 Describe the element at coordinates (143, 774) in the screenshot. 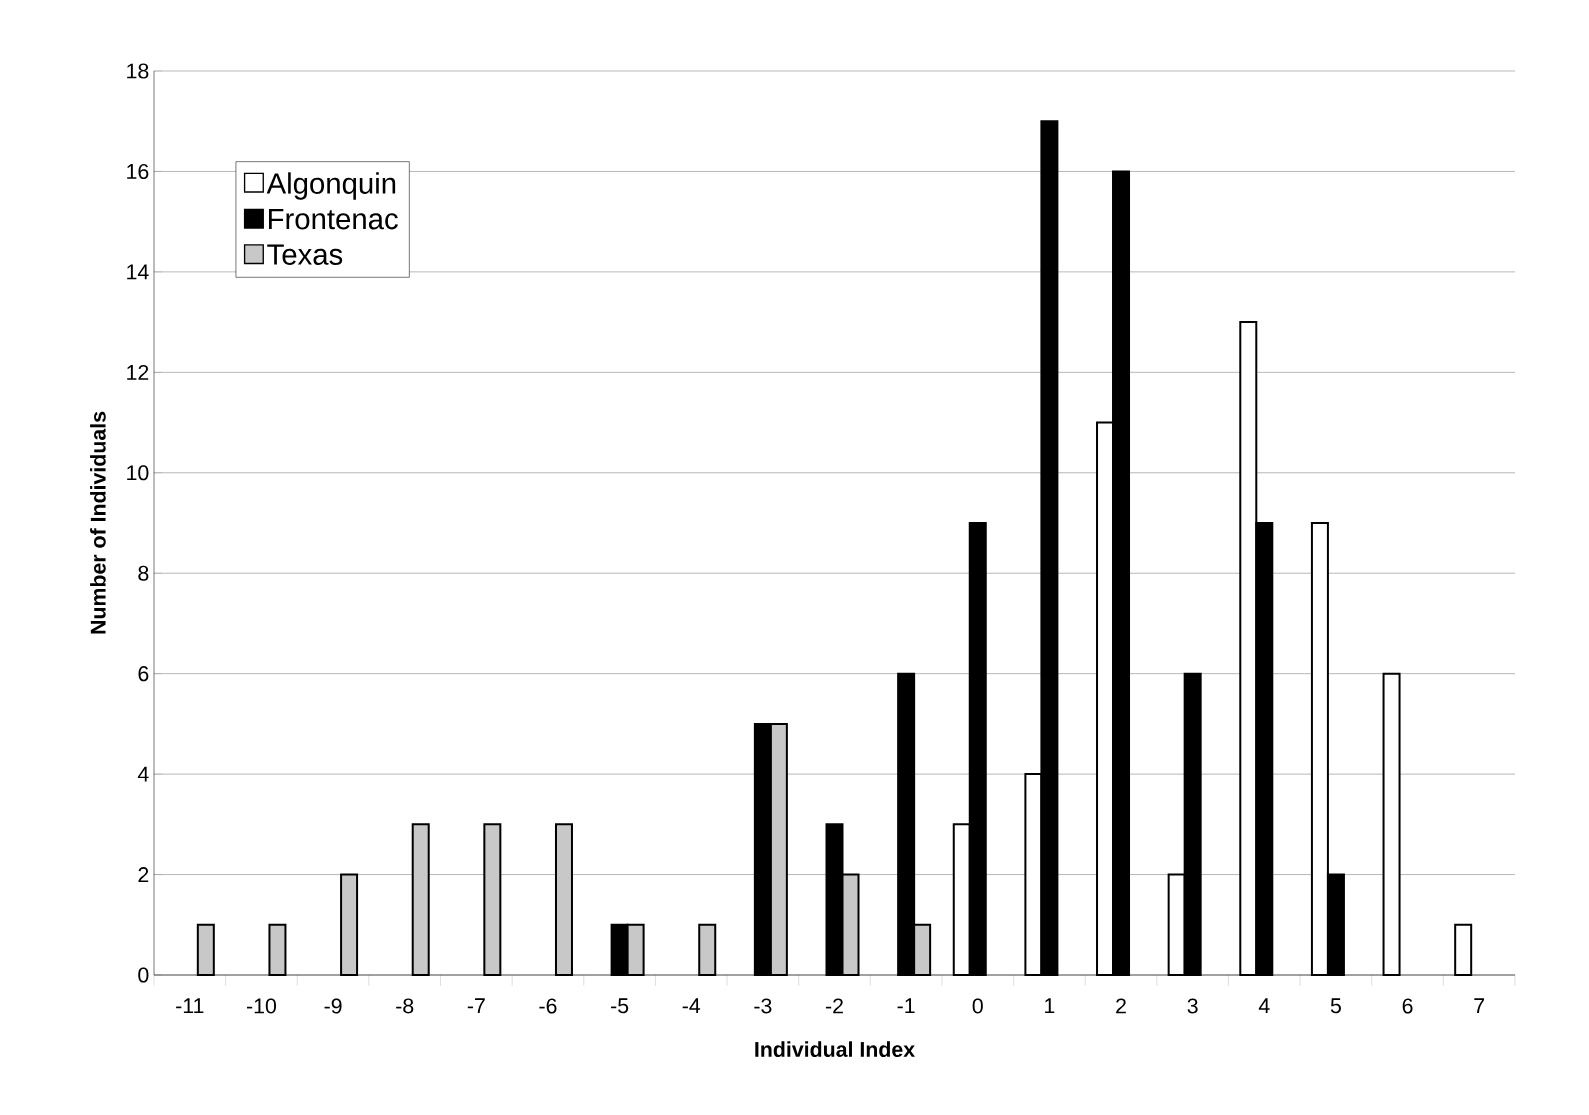

I see `y-tick-label: 4` at that location.